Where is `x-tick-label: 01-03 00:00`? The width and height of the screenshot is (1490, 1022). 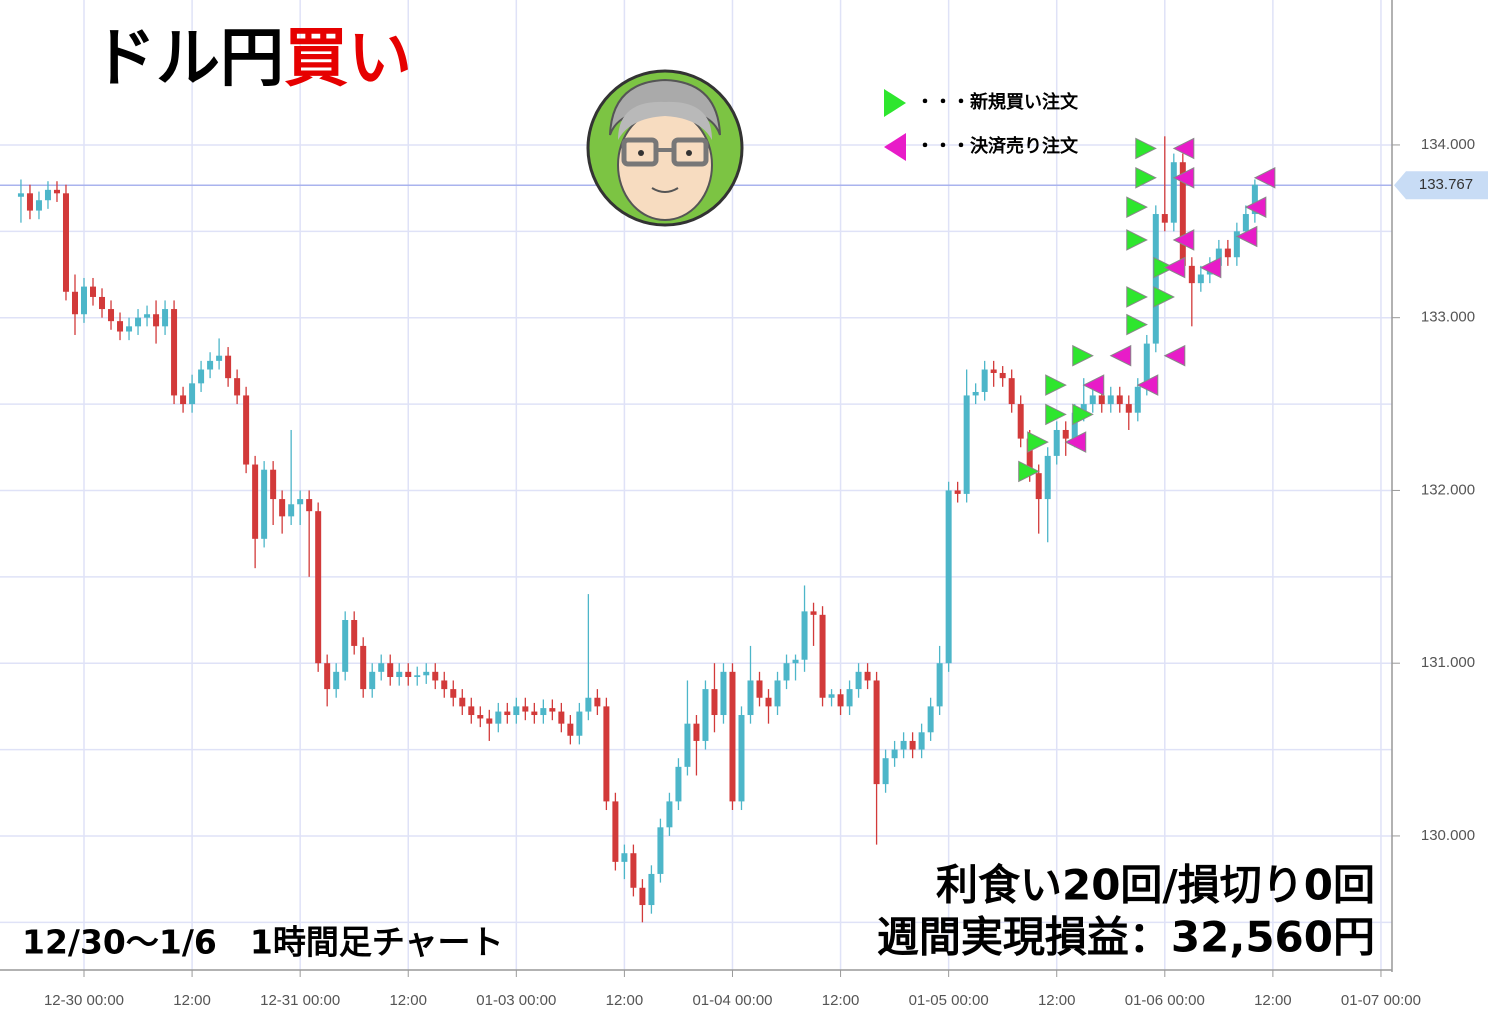
x-tick-label: 01-03 00:00 is located at coordinates (516, 1000).